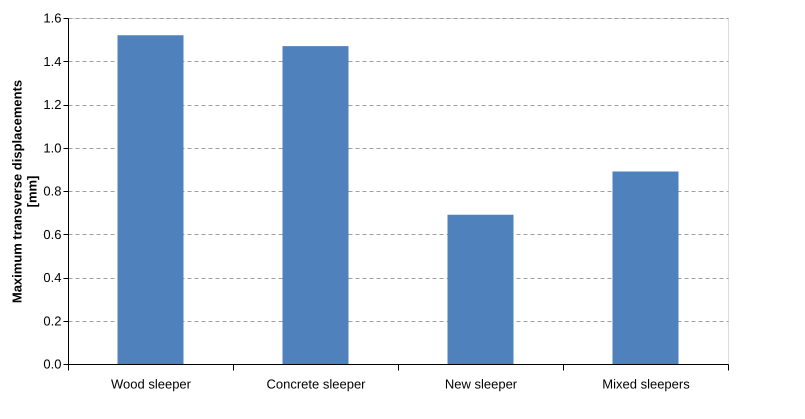 This screenshot has width=805, height=419. Describe the element at coordinates (52, 364) in the screenshot. I see `y-tick-label: 0.0` at that location.